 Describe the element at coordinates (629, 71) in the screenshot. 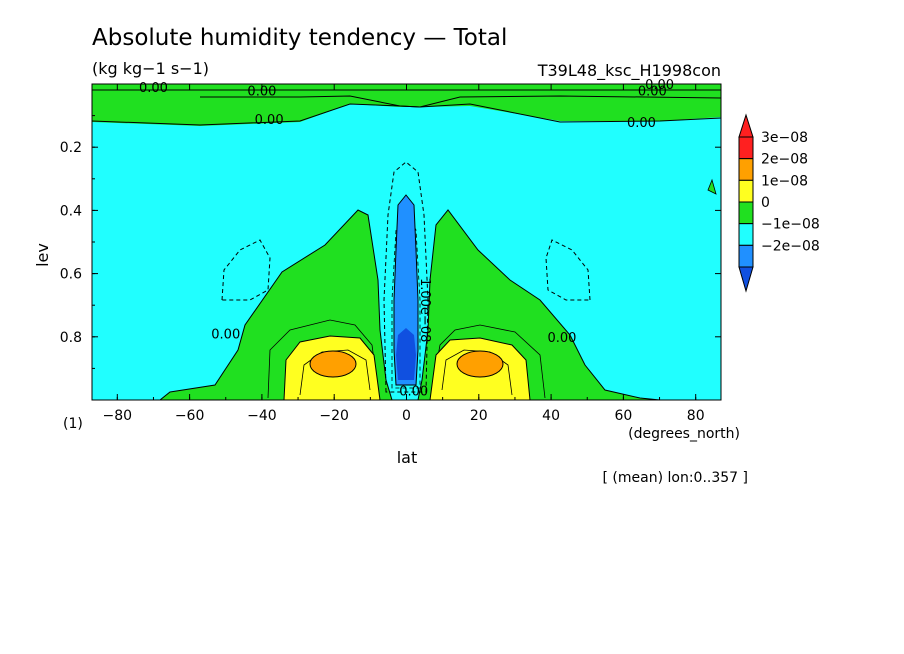

I see `run-name: T39L48_ksc_H1998con` at that location.